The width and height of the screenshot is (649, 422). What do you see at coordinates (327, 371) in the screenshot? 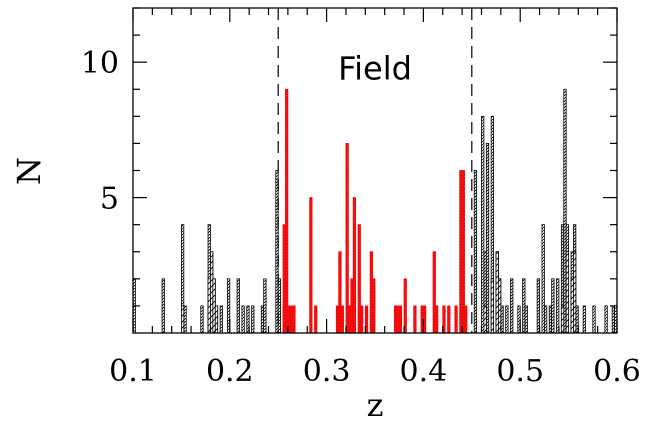
I see `x-tick-label: 0.3` at bounding box center [327, 371].